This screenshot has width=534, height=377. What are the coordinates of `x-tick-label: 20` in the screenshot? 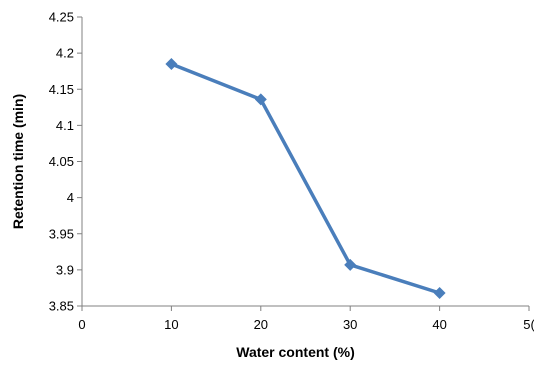 It's located at (261, 324).